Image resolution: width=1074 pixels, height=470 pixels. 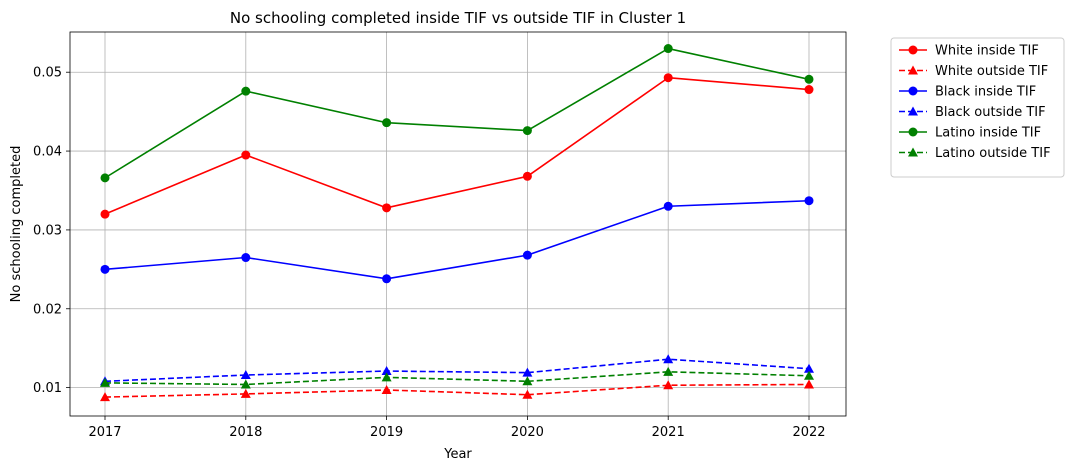 What do you see at coordinates (47, 73) in the screenshot?
I see `y-tick-label: 0.05` at bounding box center [47, 73].